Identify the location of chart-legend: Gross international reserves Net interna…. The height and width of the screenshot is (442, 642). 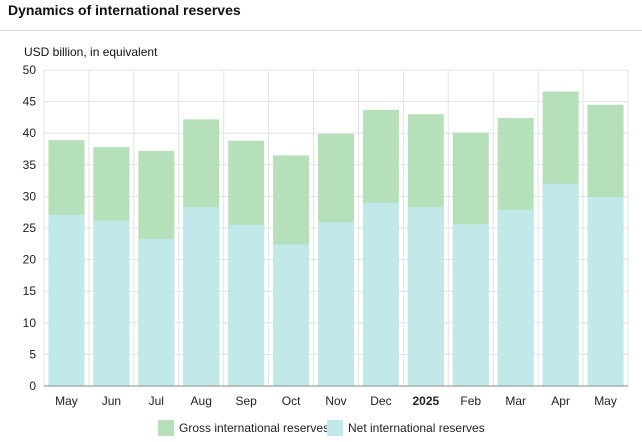
(321, 429).